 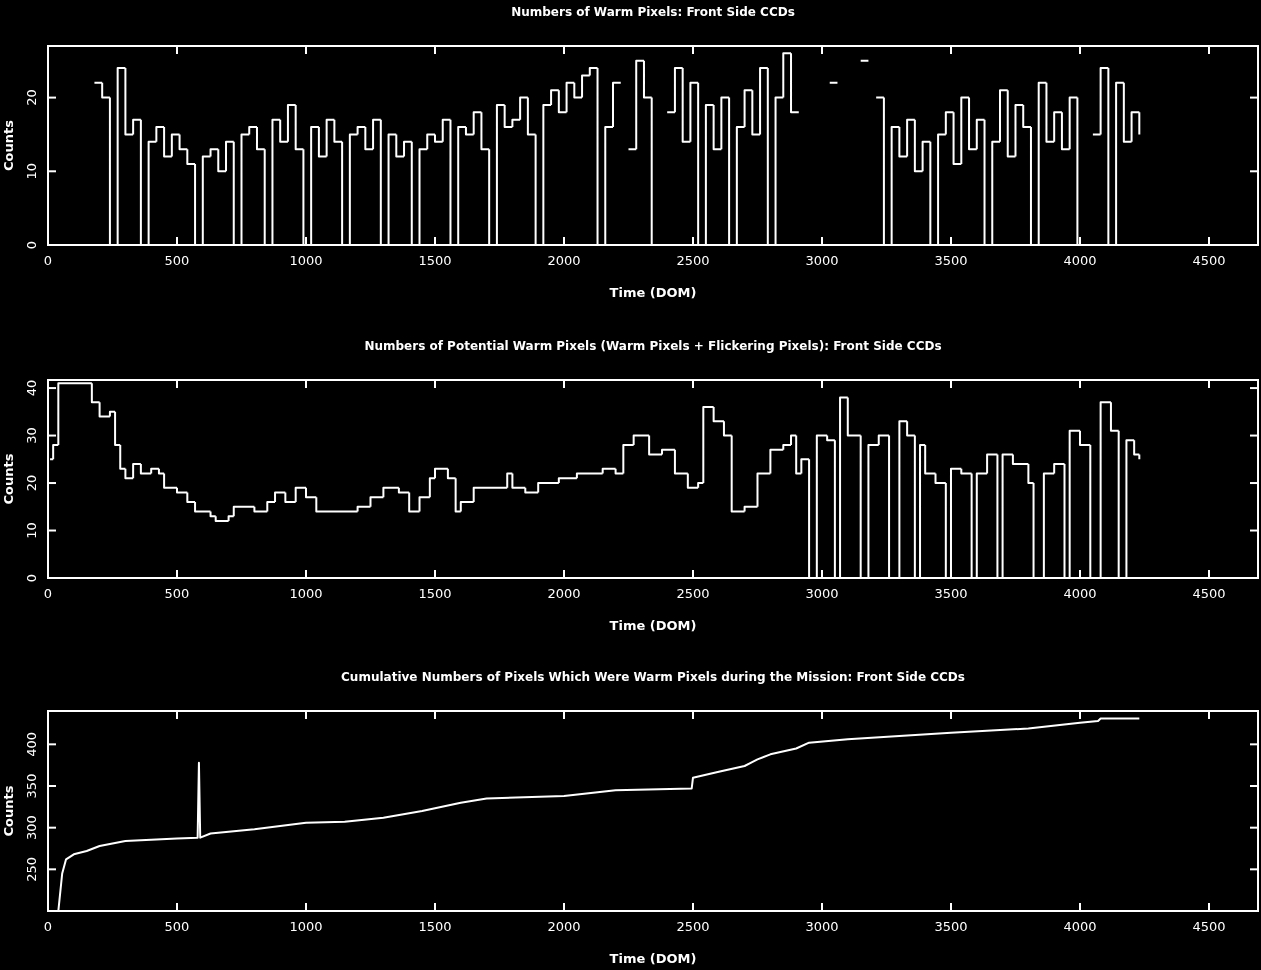 What do you see at coordinates (31, 744) in the screenshot?
I see `y-tick-label: 400` at bounding box center [31, 744].